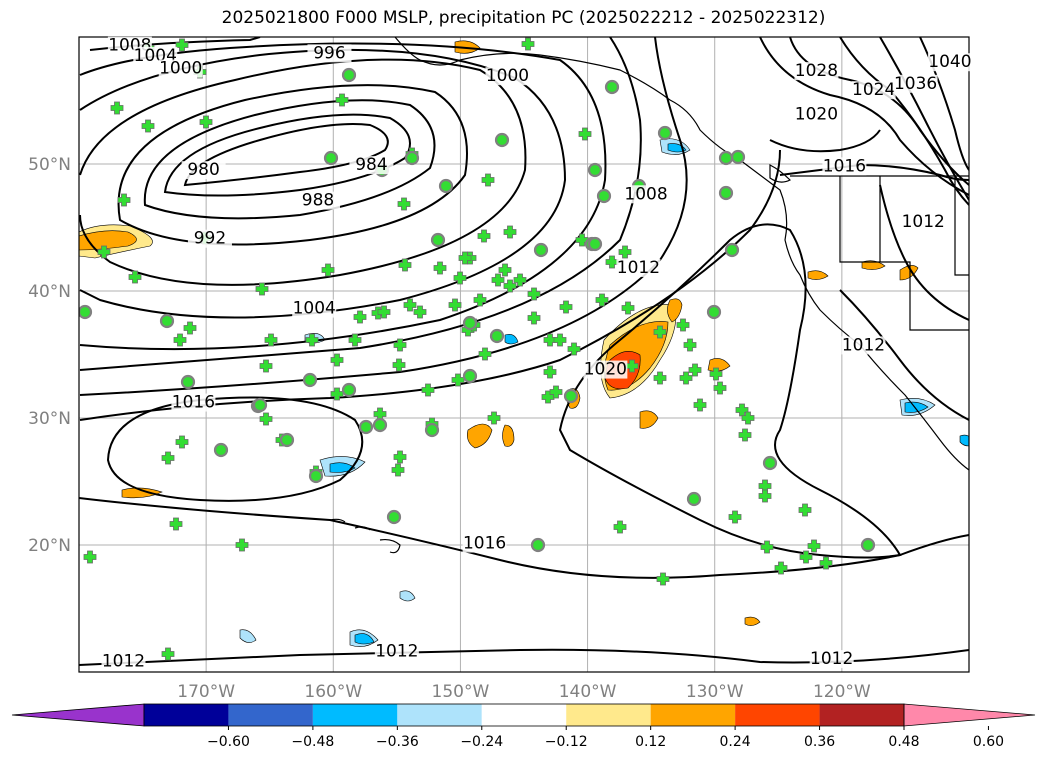 The image size is (1047, 765). What do you see at coordinates (49, 546) in the screenshot?
I see `lat-tick-label: 20°N` at bounding box center [49, 546].